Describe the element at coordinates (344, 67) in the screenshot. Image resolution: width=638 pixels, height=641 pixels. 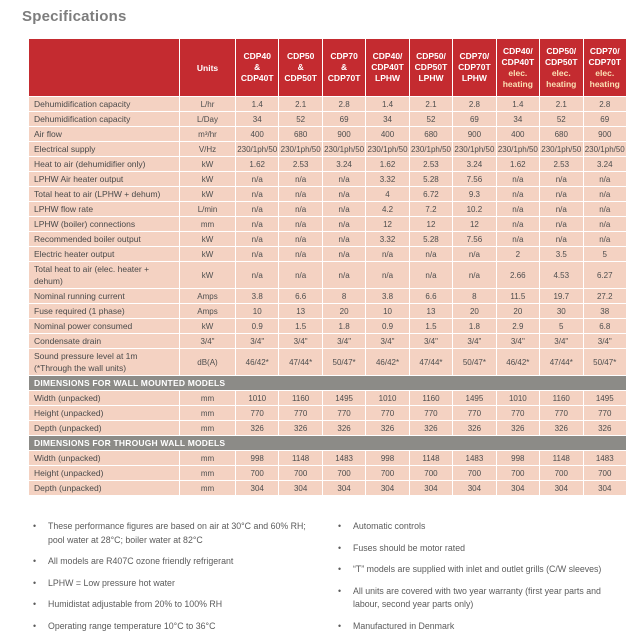
I see `model-column-header: CDP70 & CDP70T` at that location.